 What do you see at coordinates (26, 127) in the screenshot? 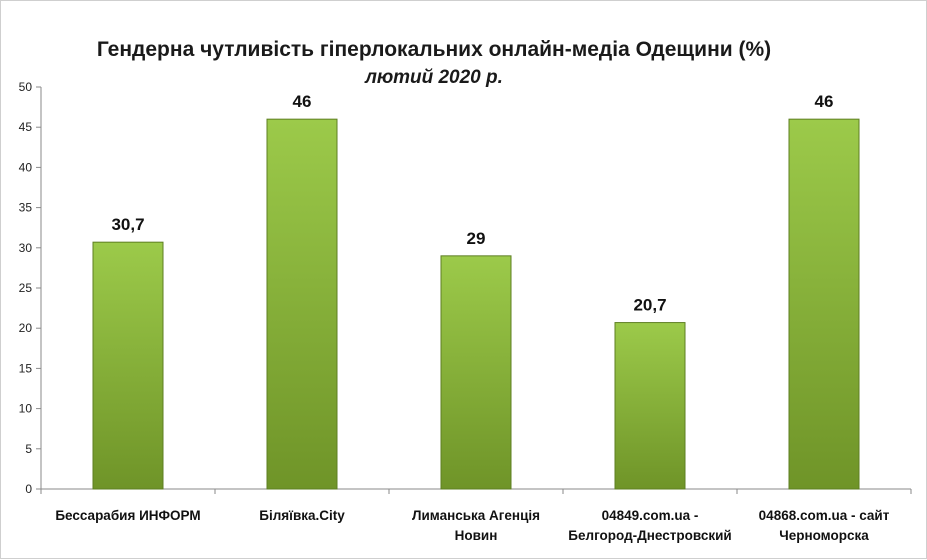
I see `y-tick-label: 45` at bounding box center [26, 127].